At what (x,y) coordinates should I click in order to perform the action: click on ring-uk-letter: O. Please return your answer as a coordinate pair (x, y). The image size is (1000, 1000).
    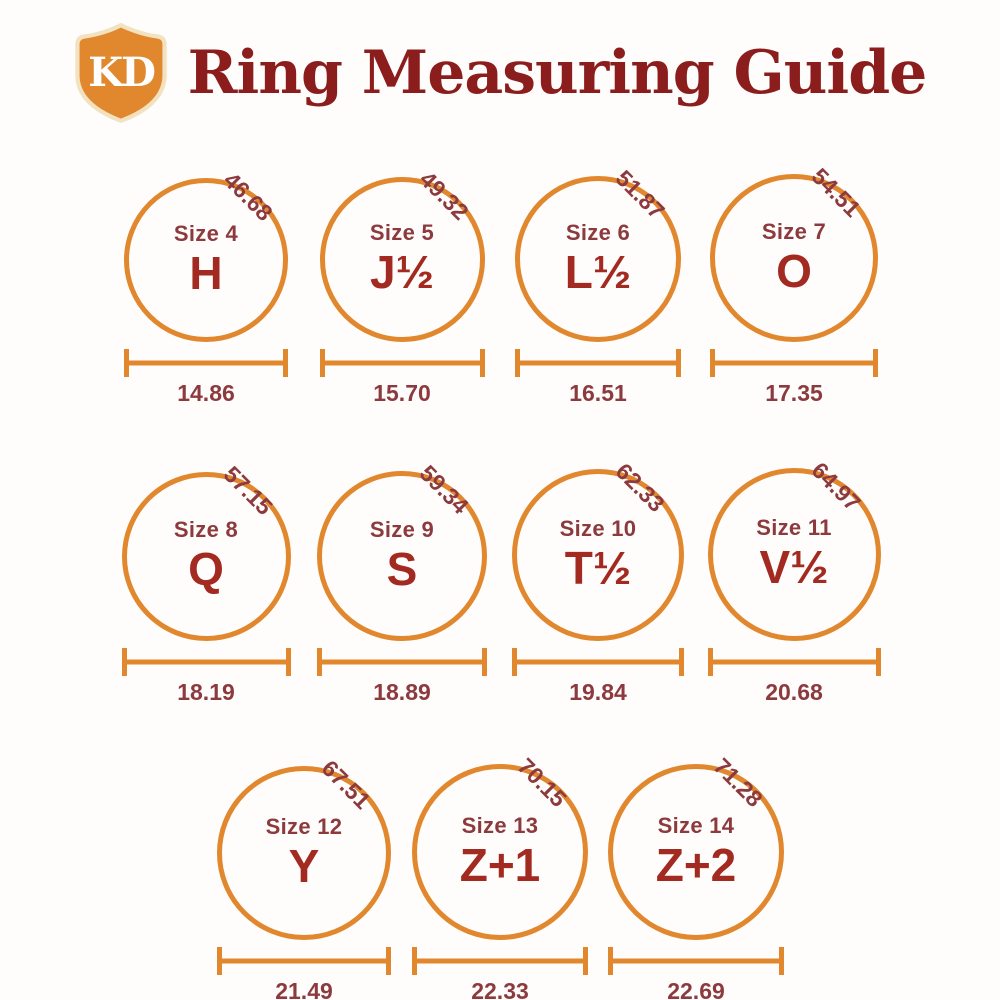
    Looking at the image, I should click on (794, 270).